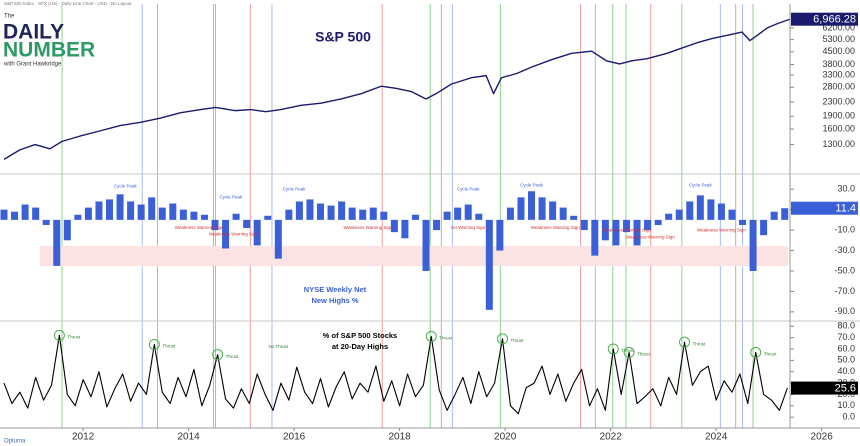  What do you see at coordinates (360, 346) in the screenshot?
I see `panel-title: at 20-Day Highs` at bounding box center [360, 346].